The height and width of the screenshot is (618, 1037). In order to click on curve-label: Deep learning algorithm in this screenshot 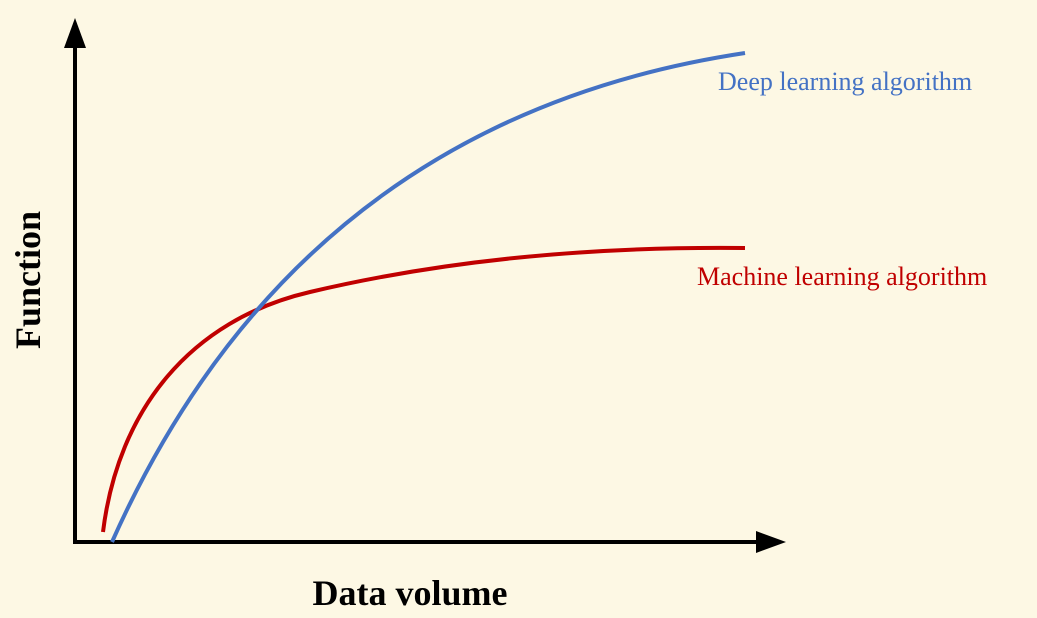, I will do `click(845, 81)`.